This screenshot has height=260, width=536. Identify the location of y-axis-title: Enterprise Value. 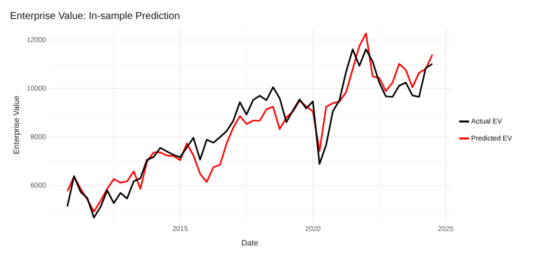
(17, 124).